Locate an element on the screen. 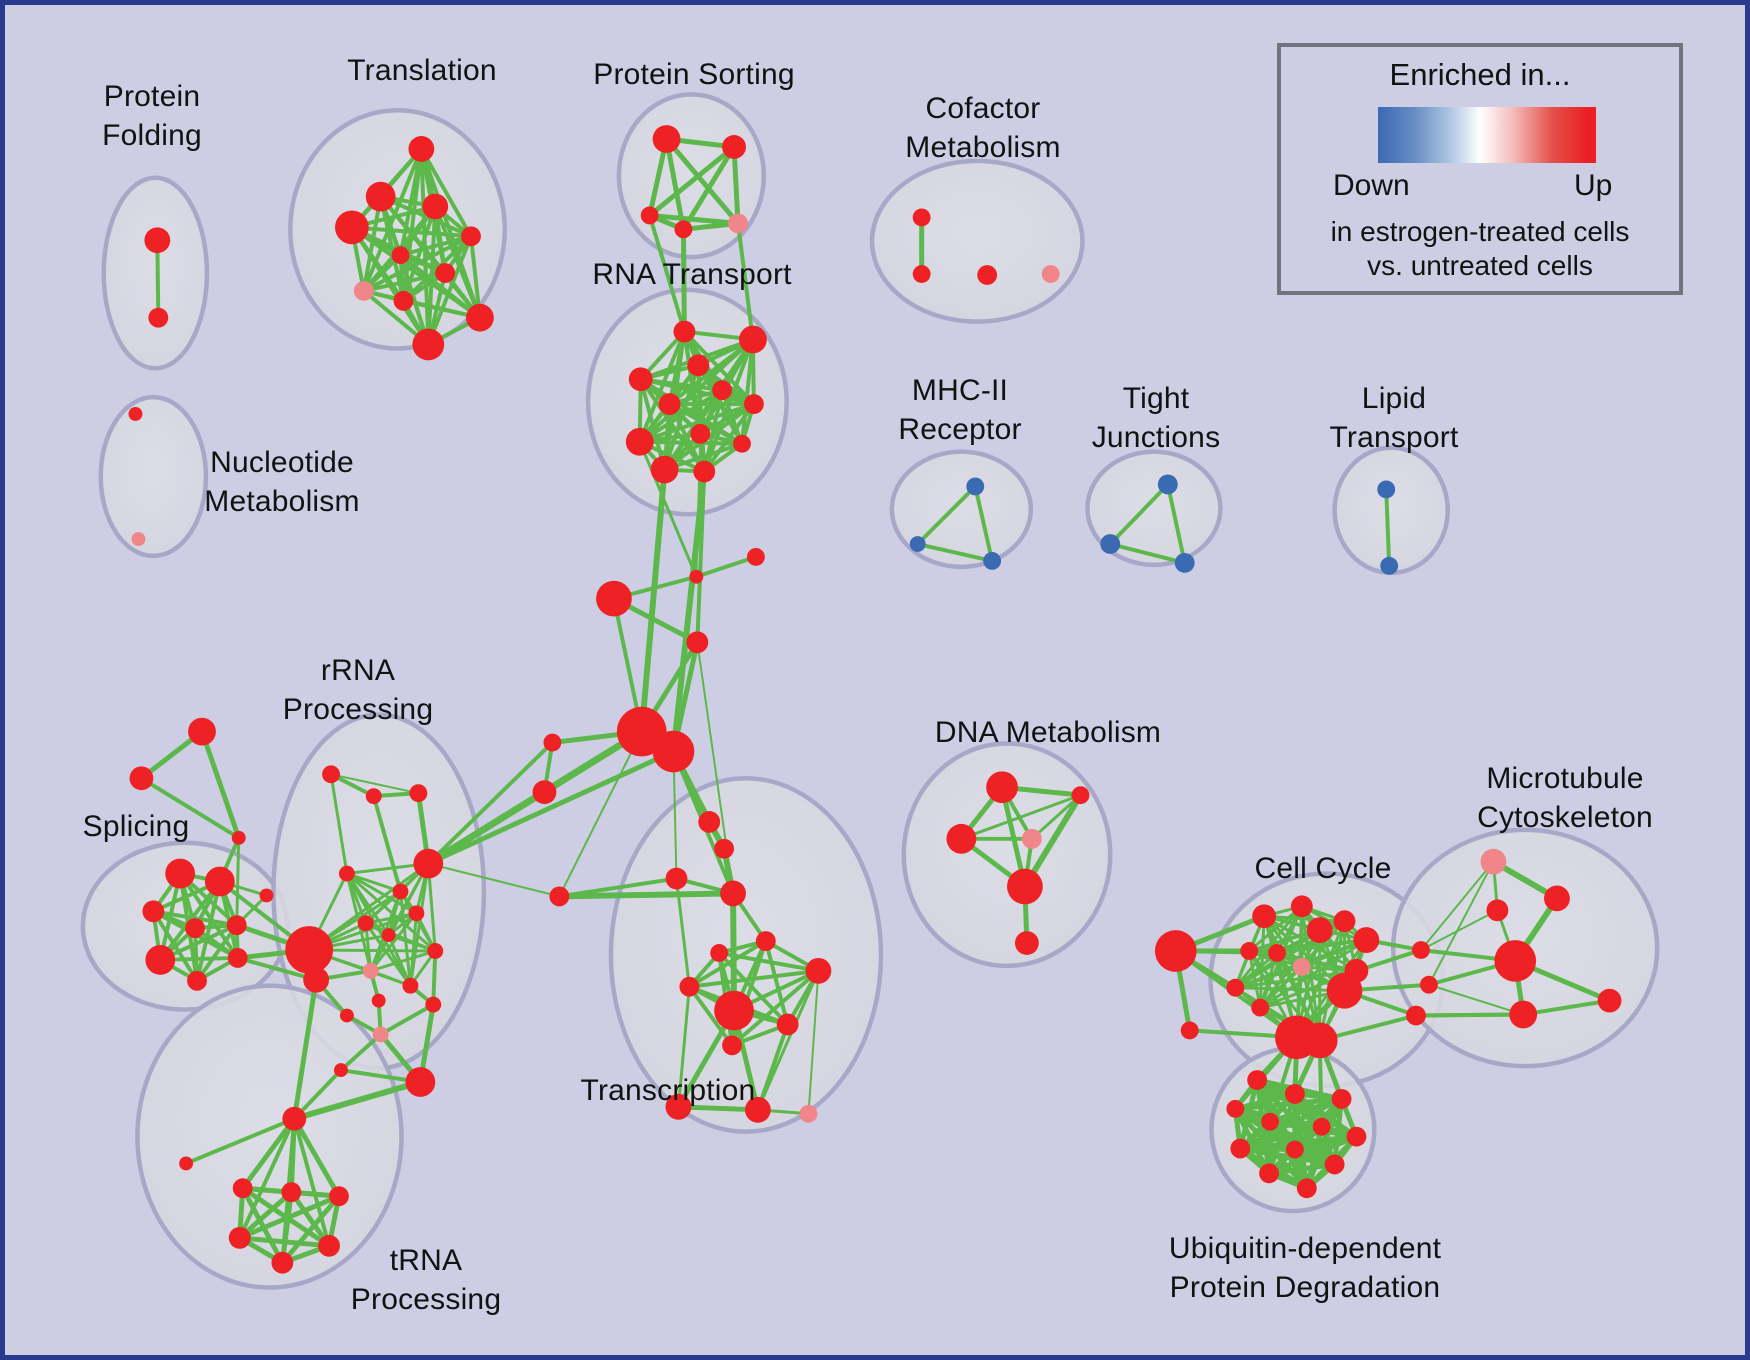  node-cc12 is located at coordinates (1319, 1040).